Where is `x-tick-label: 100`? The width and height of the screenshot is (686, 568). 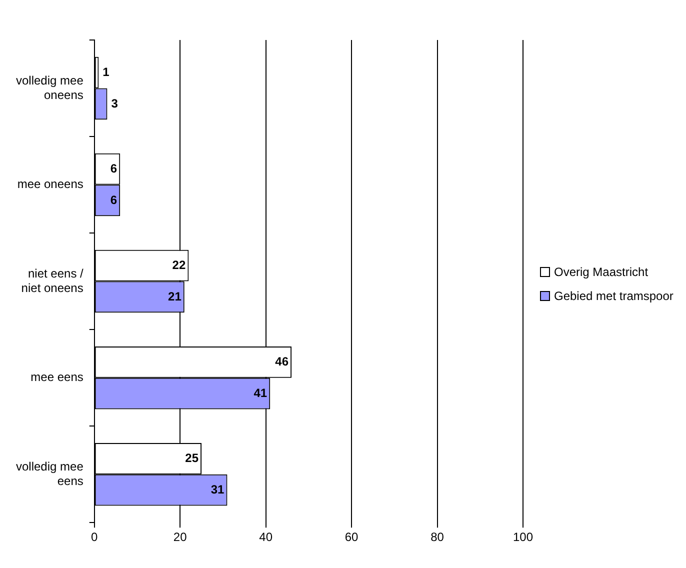 x-tick-label: 100 is located at coordinates (523, 537).